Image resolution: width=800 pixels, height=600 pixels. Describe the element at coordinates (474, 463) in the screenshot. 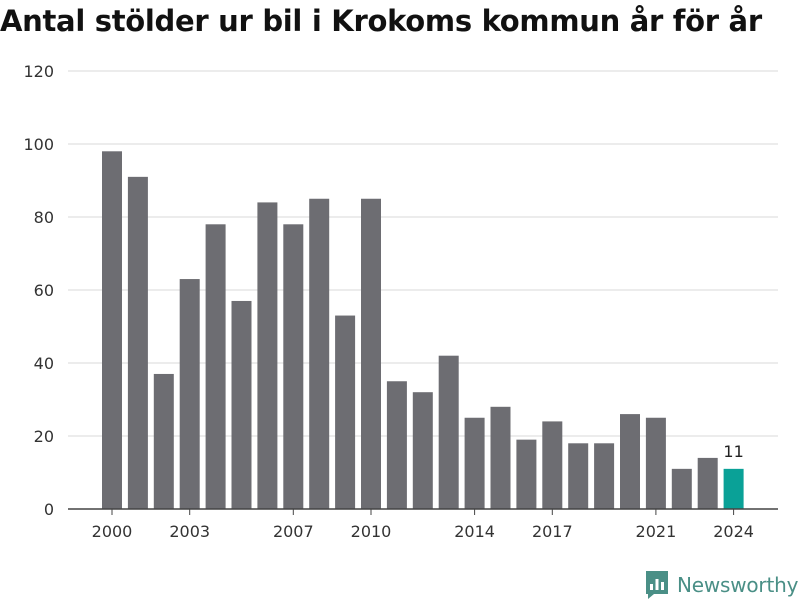

I see `bar-2014` at that location.